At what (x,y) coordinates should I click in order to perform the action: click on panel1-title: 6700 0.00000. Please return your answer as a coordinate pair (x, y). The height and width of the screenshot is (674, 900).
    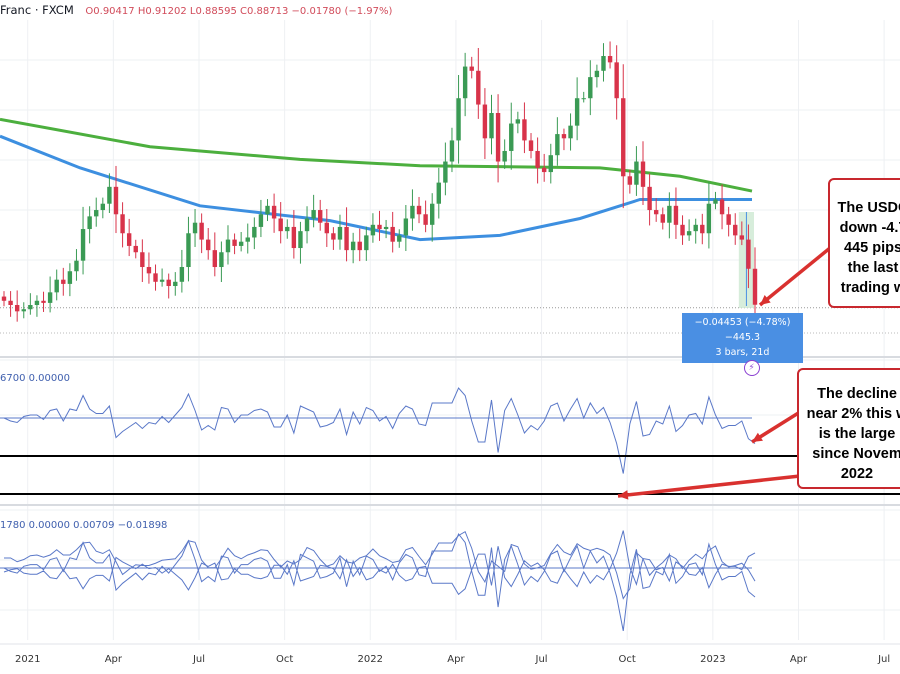
    Looking at the image, I should click on (35, 378).